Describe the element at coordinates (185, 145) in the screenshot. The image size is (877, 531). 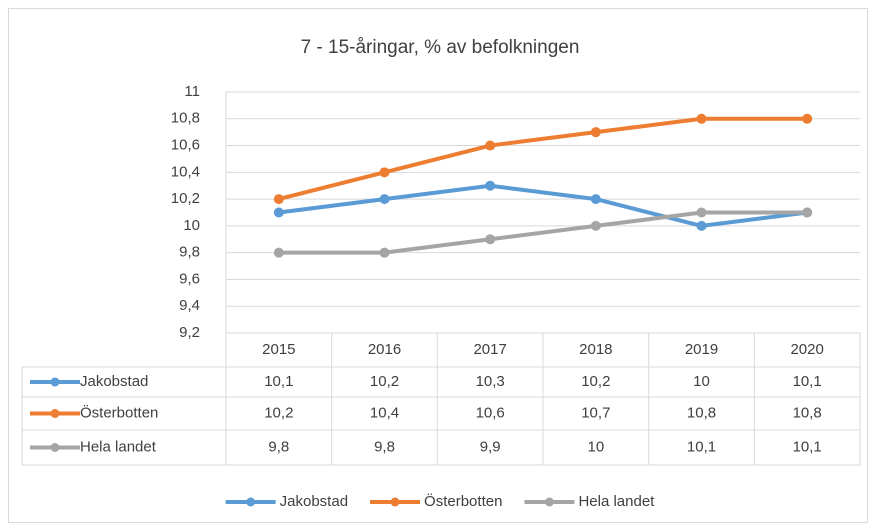
I see `y-tick-label: 10,6` at that location.